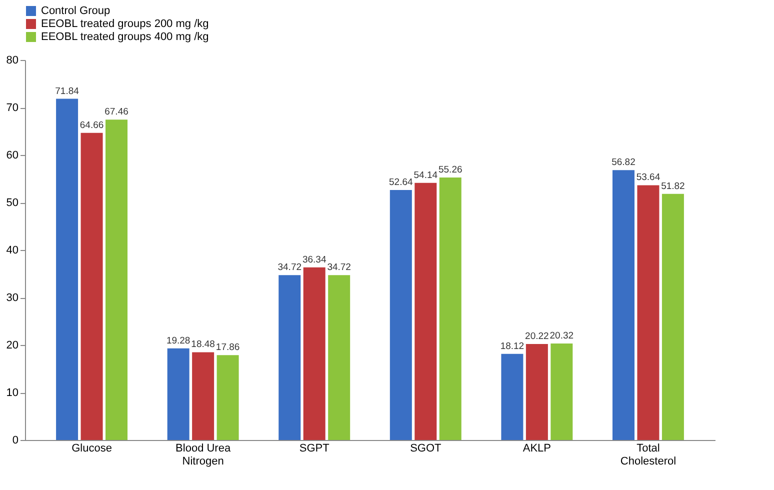 This screenshot has width=774, height=490. What do you see at coordinates (648, 178) in the screenshot?
I see `data-label: 53.64` at bounding box center [648, 178].